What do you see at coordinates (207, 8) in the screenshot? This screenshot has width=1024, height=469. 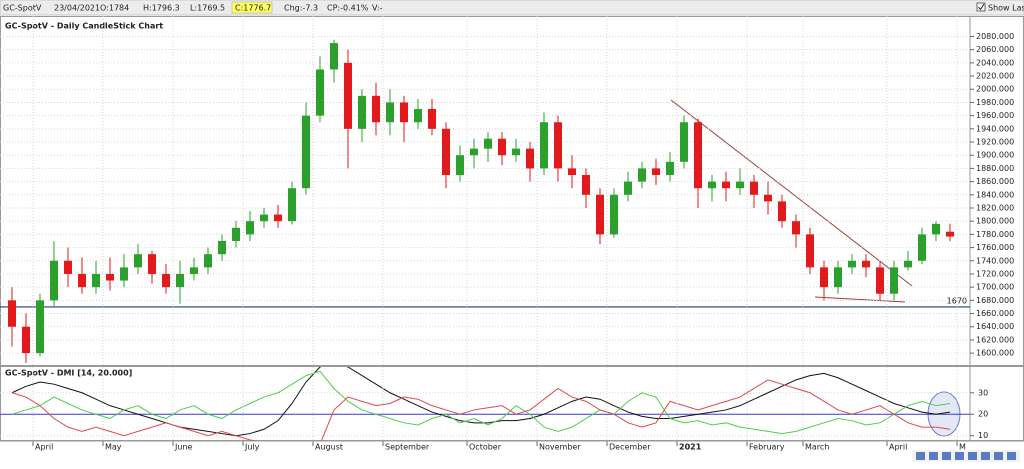 I see `low: L:1769.5` at bounding box center [207, 8].